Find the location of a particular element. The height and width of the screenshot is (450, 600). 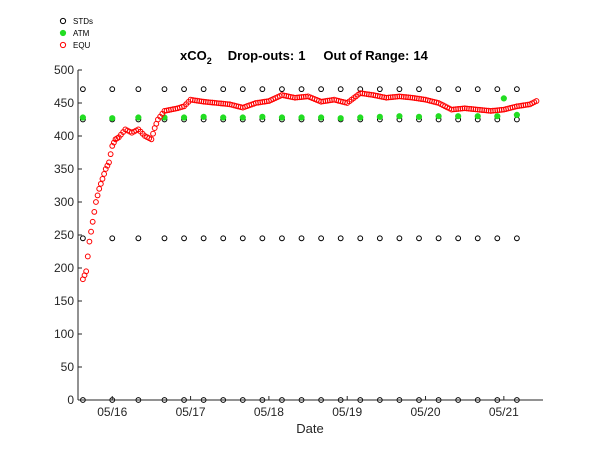

title-out-of-range-label: Out of Range: is located at coordinates (366, 55).